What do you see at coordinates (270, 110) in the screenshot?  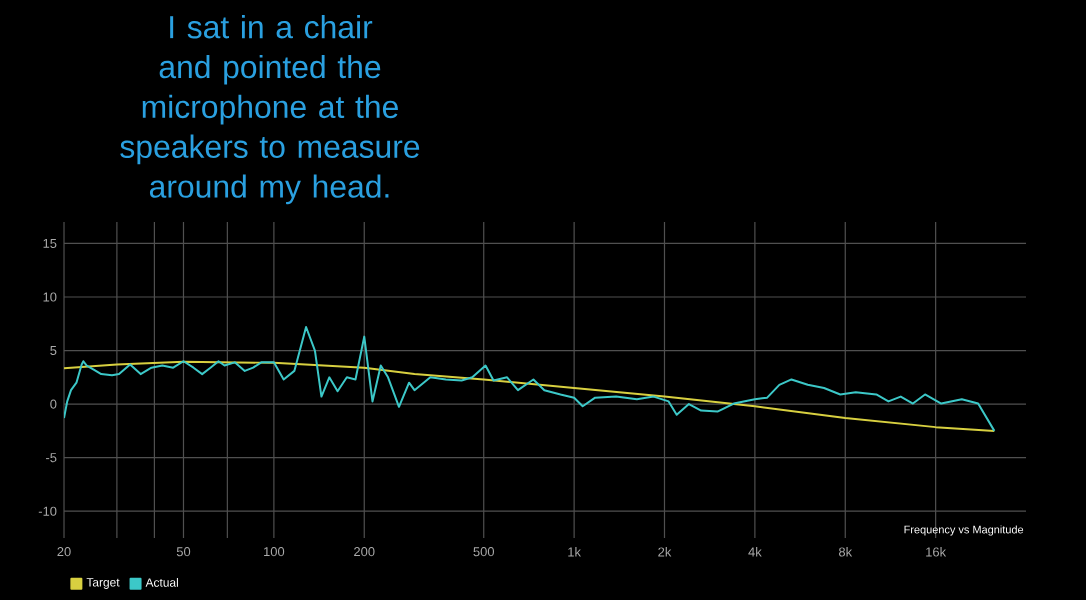 I see `chart-title: I sat in a chair and pointed the microphone at the speakers to measure around my head.` at bounding box center [270, 110].